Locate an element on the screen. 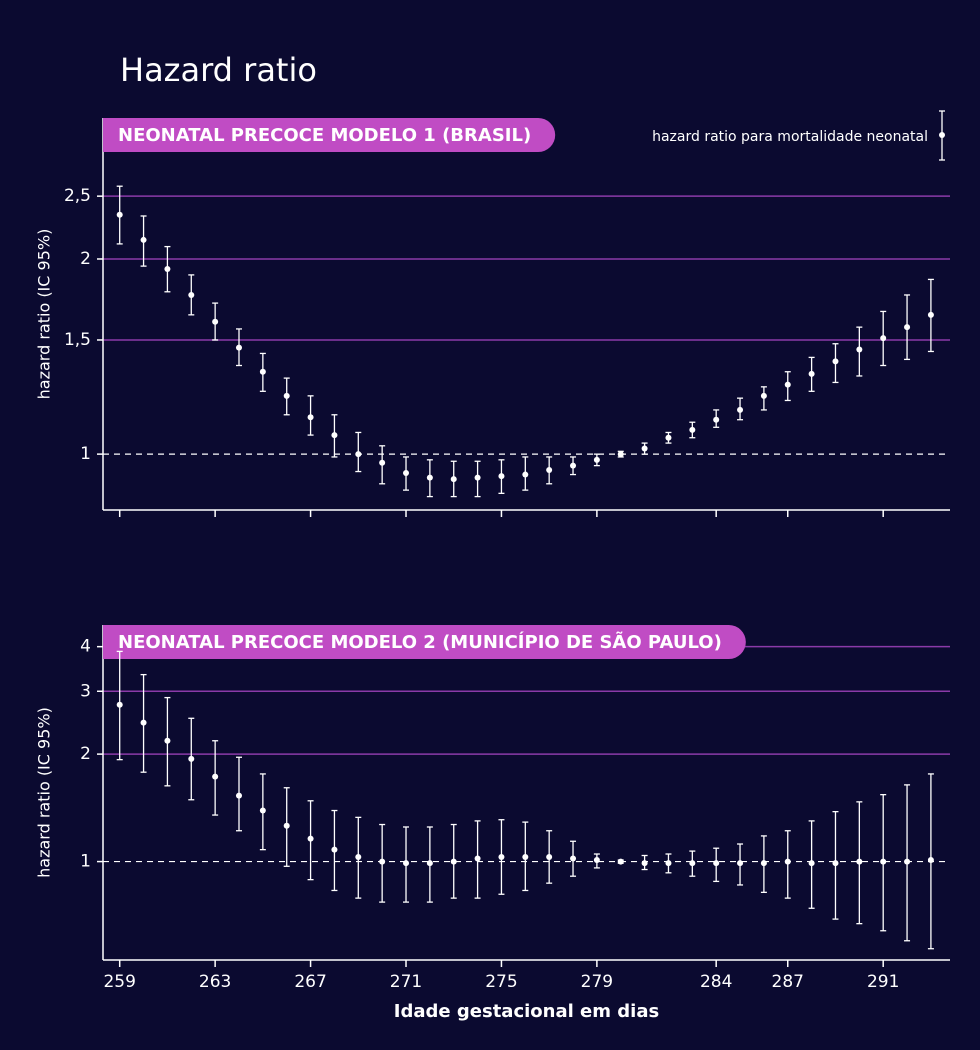  y-tick-label: 1,5 is located at coordinates (77, 340).